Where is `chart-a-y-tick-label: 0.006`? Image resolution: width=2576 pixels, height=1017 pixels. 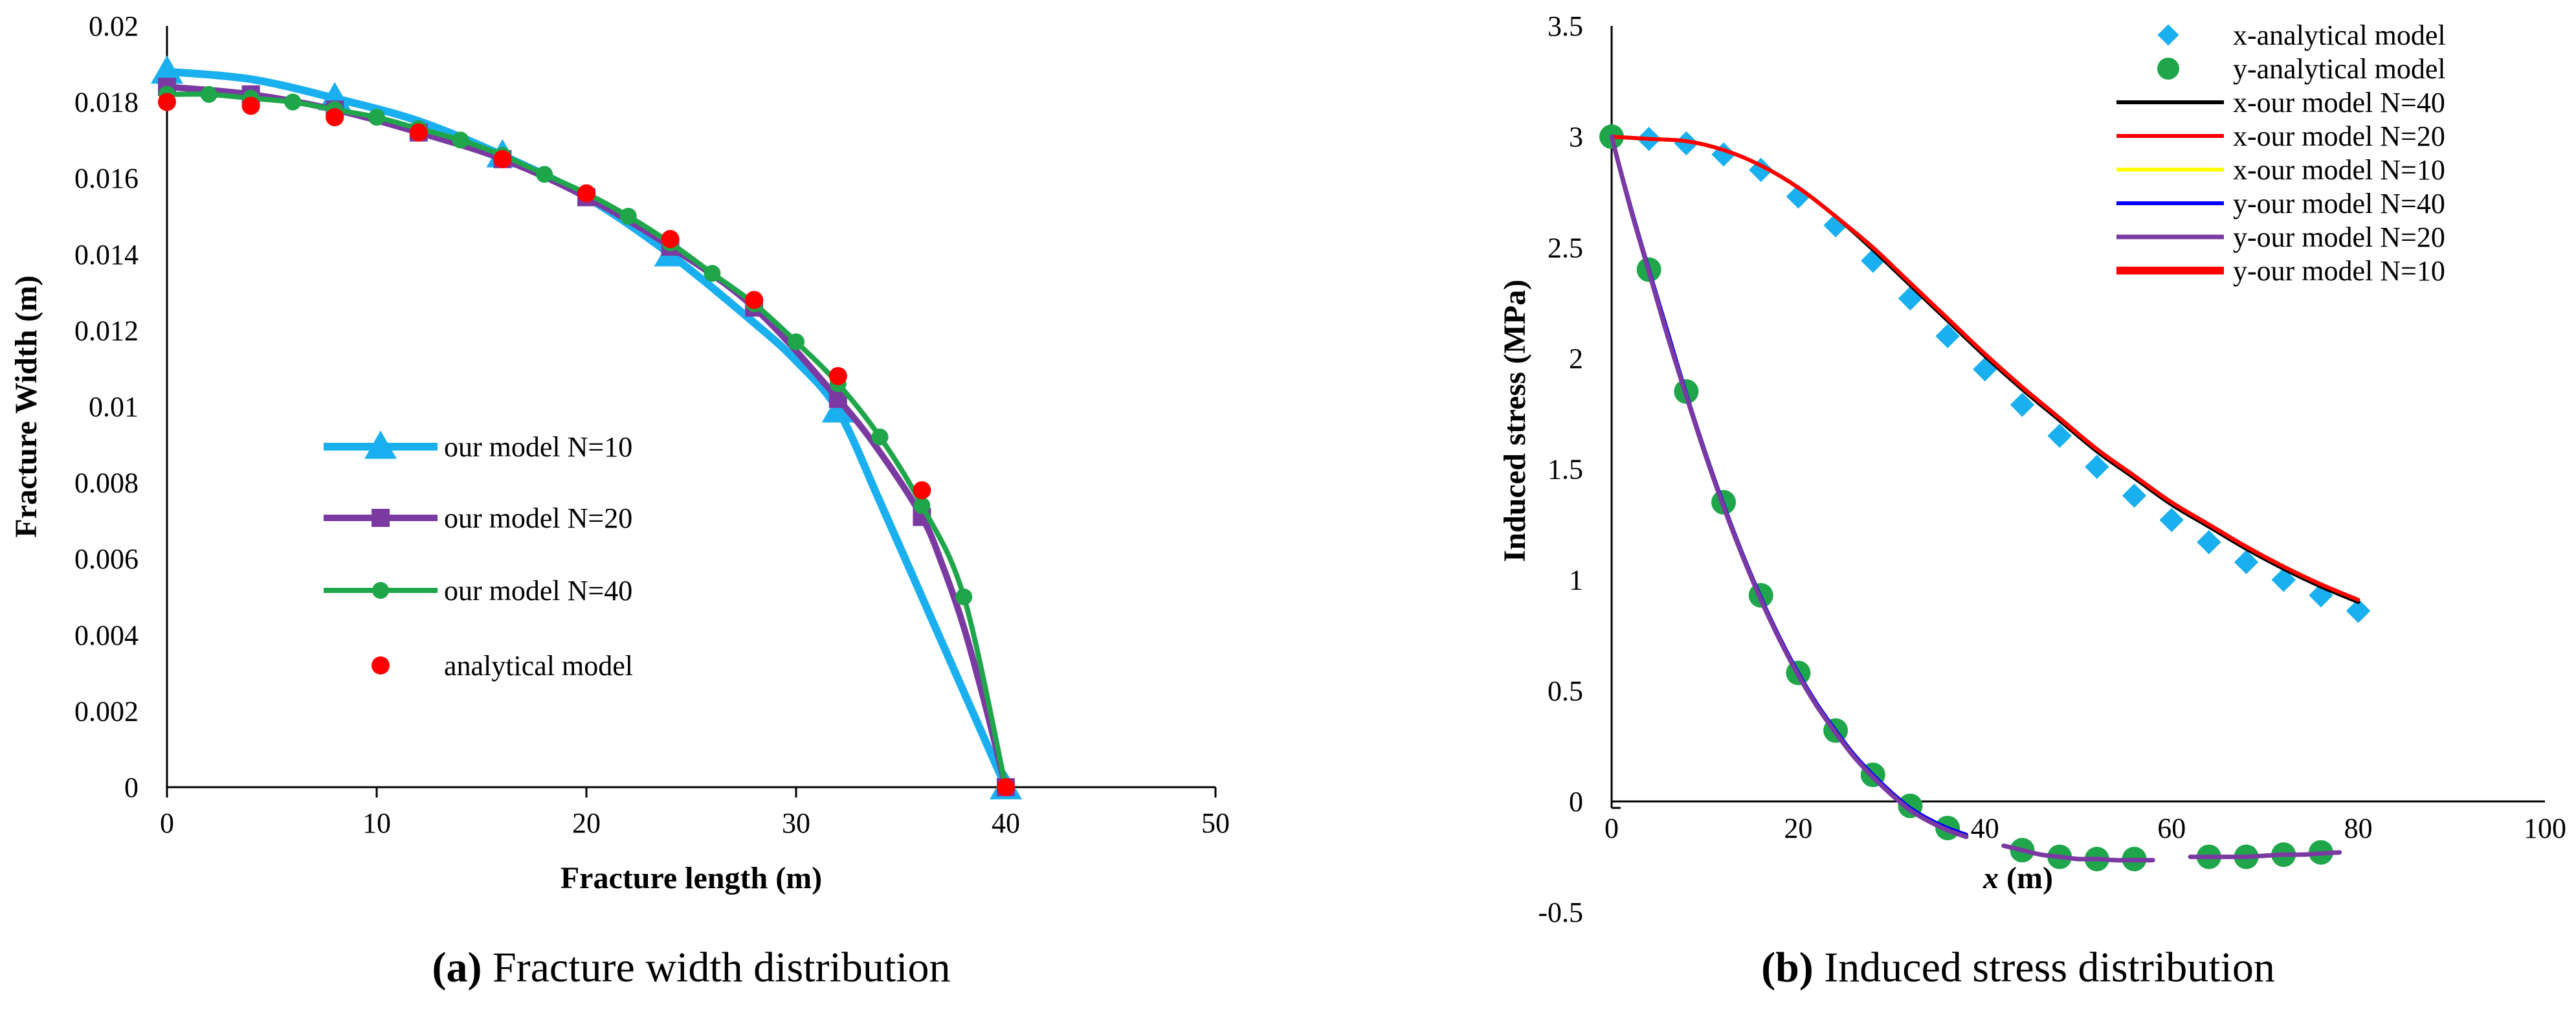 chart-a-y-tick-label: 0.006 is located at coordinates (106, 559).